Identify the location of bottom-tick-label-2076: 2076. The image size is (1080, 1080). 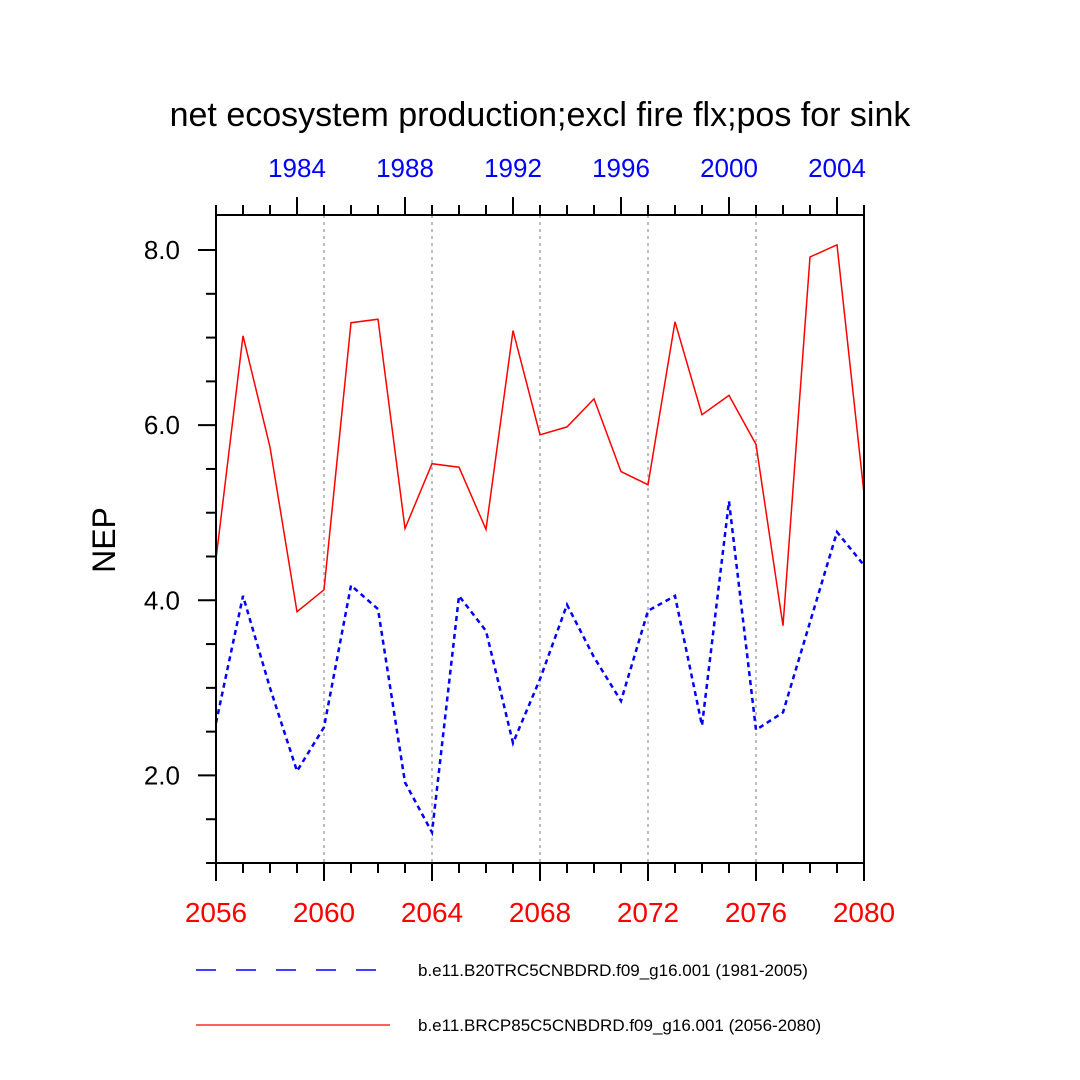
(756, 912).